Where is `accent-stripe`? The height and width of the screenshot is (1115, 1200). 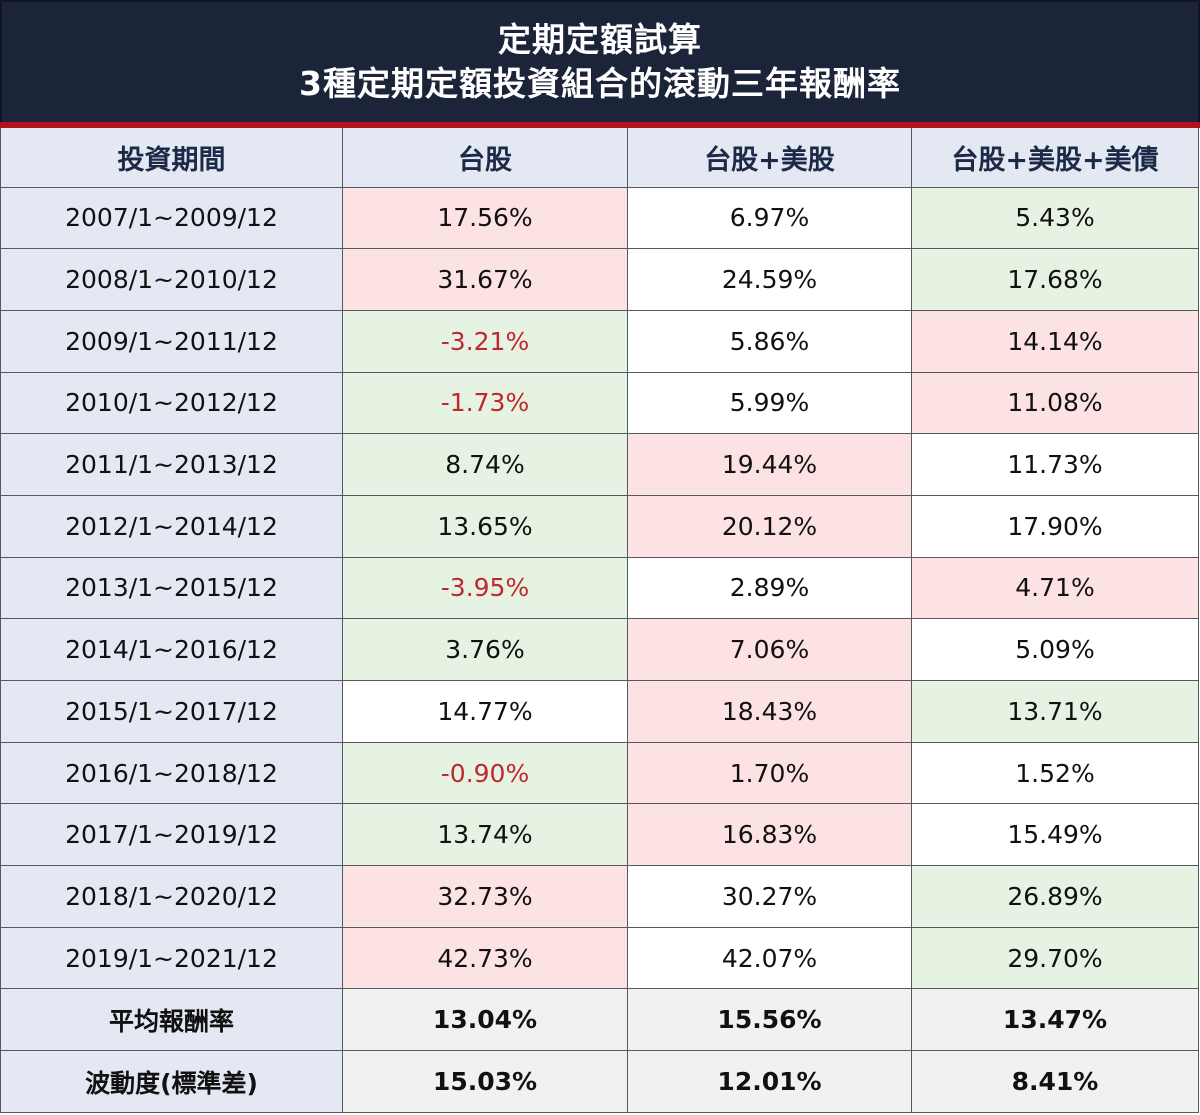
accent-stripe is located at coordinates (600, 125).